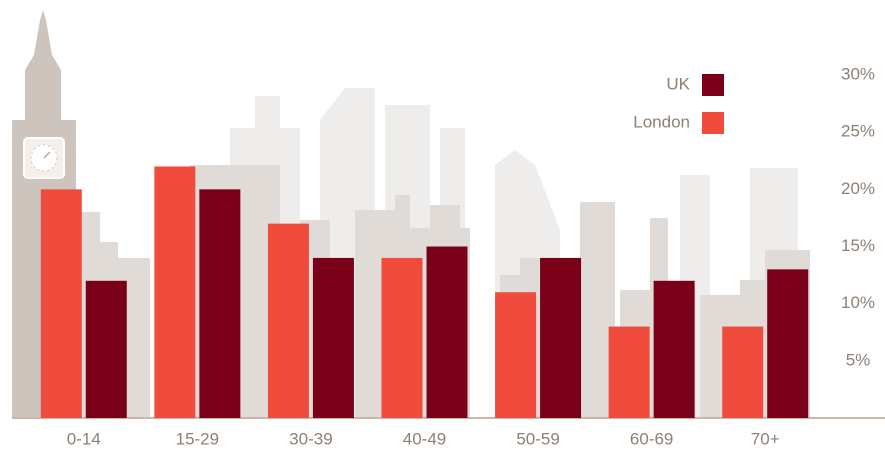 This screenshot has height=450, width=885. What do you see at coordinates (858, 188) in the screenshot?
I see `y-tick-label: 20%` at bounding box center [858, 188].